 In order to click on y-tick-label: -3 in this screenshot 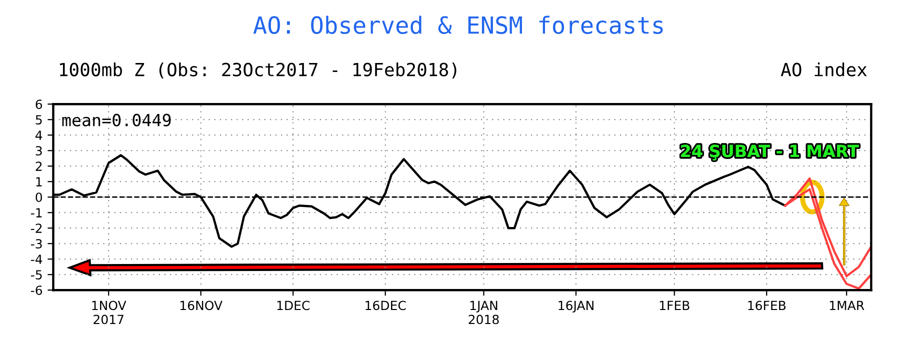, I will do `click(36, 244)`.